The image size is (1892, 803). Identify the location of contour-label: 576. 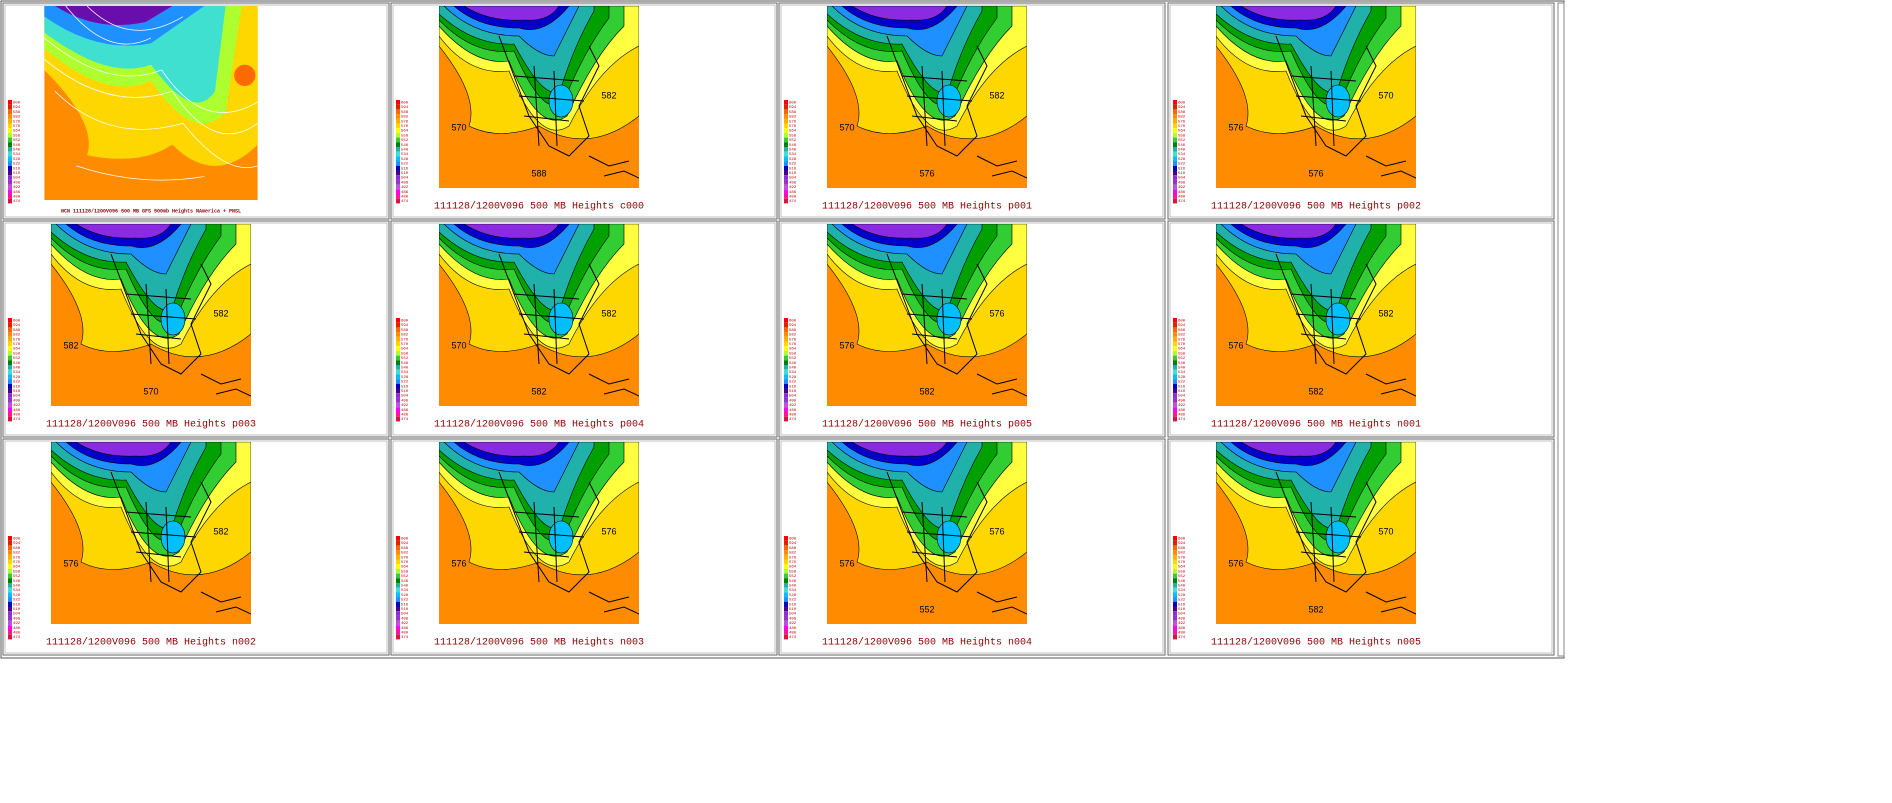
(926, 173).